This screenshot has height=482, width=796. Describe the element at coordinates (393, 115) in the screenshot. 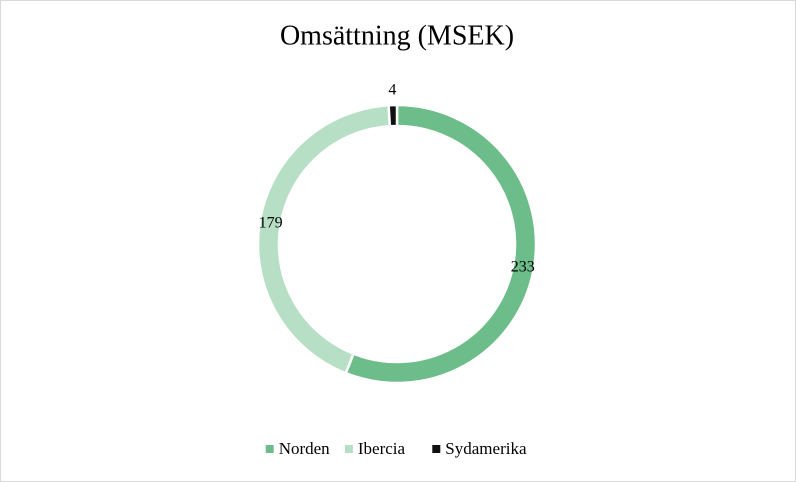

I see `donut-segment` at that location.